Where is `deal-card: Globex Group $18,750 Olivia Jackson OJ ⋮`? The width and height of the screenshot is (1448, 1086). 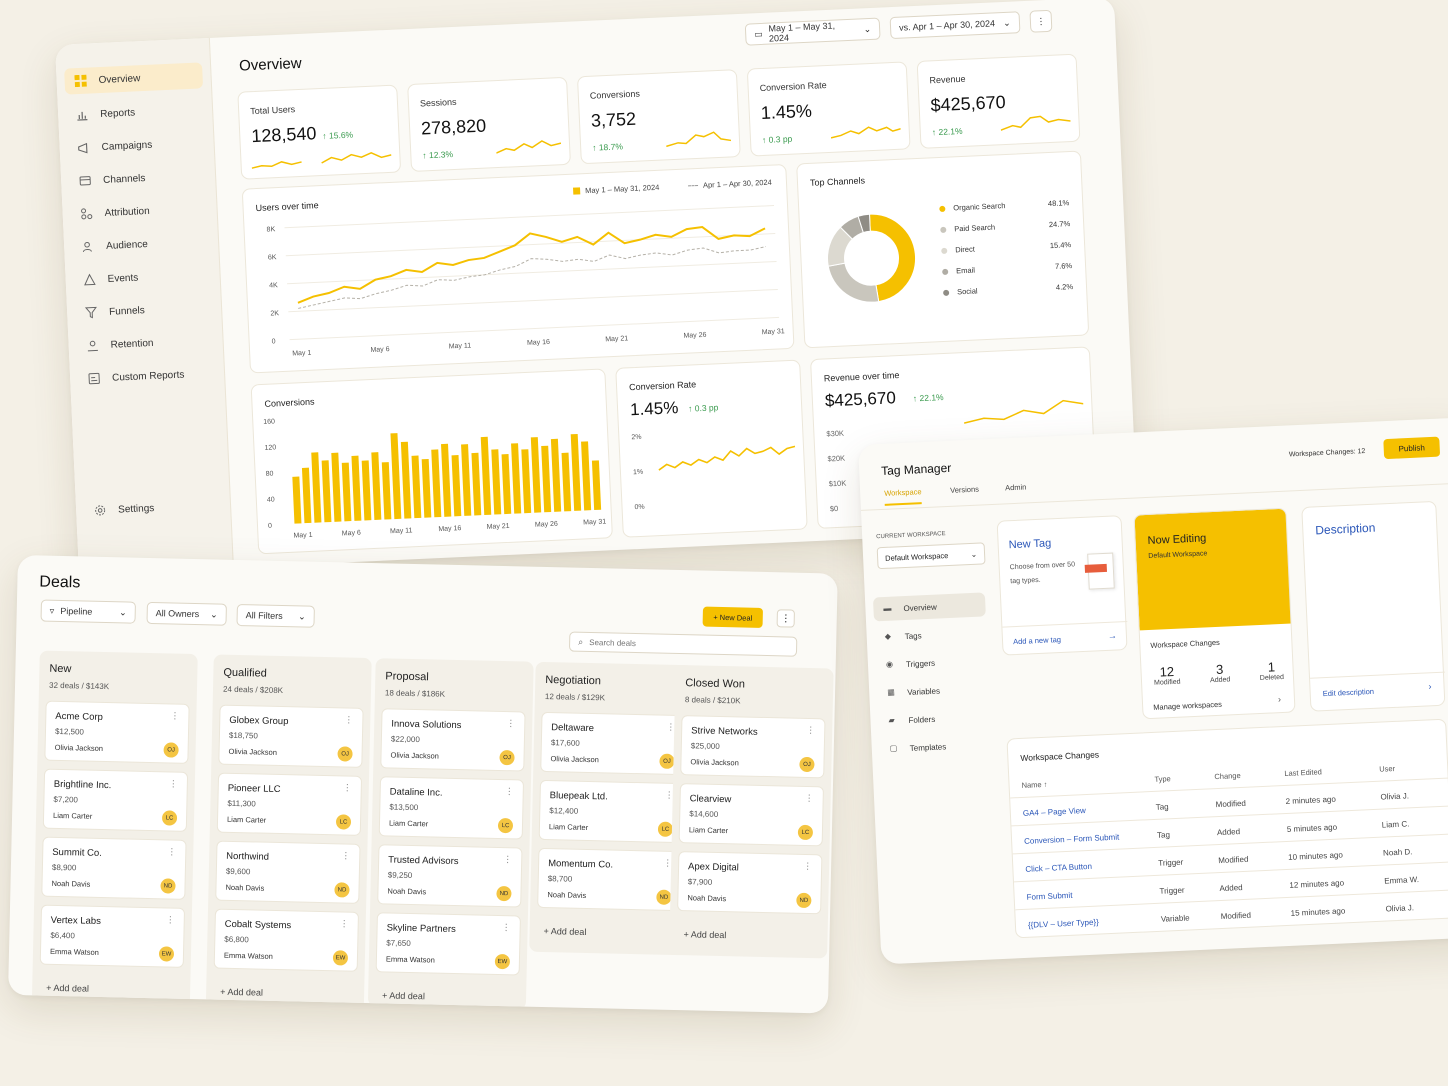
deal-card: Globex Group $18,750 Olivia Jackson OJ ⋮ is located at coordinates (291, 736).